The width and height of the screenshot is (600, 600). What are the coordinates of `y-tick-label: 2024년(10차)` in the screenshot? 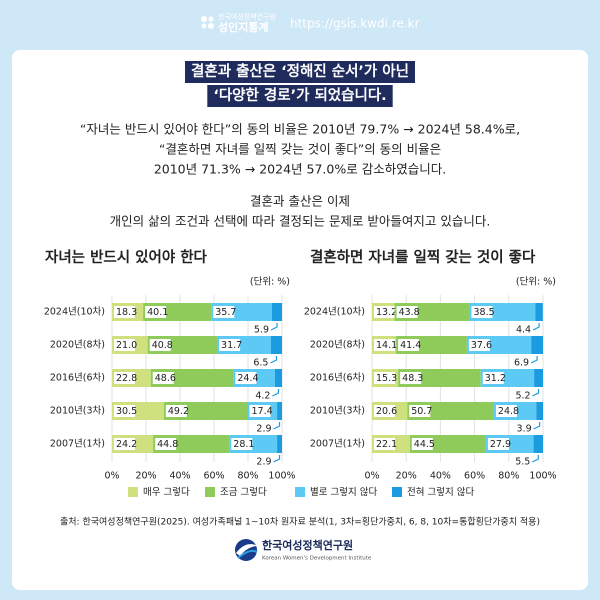 It's located at (334, 312).